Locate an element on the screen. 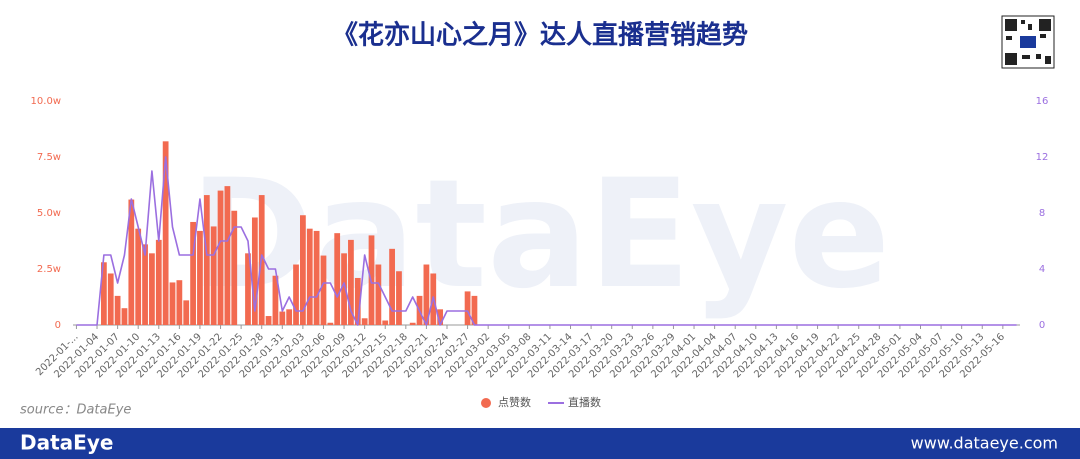 The image size is (1080, 459). y2-tick-label: 16 is located at coordinates (1042, 101).